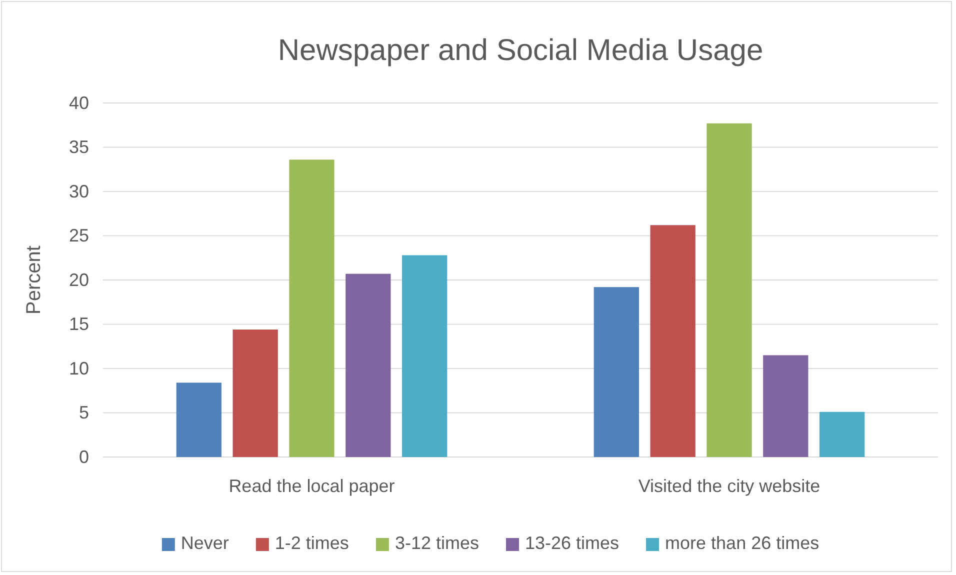  What do you see at coordinates (78, 368) in the screenshot?
I see `y-tick-label: 10` at bounding box center [78, 368].